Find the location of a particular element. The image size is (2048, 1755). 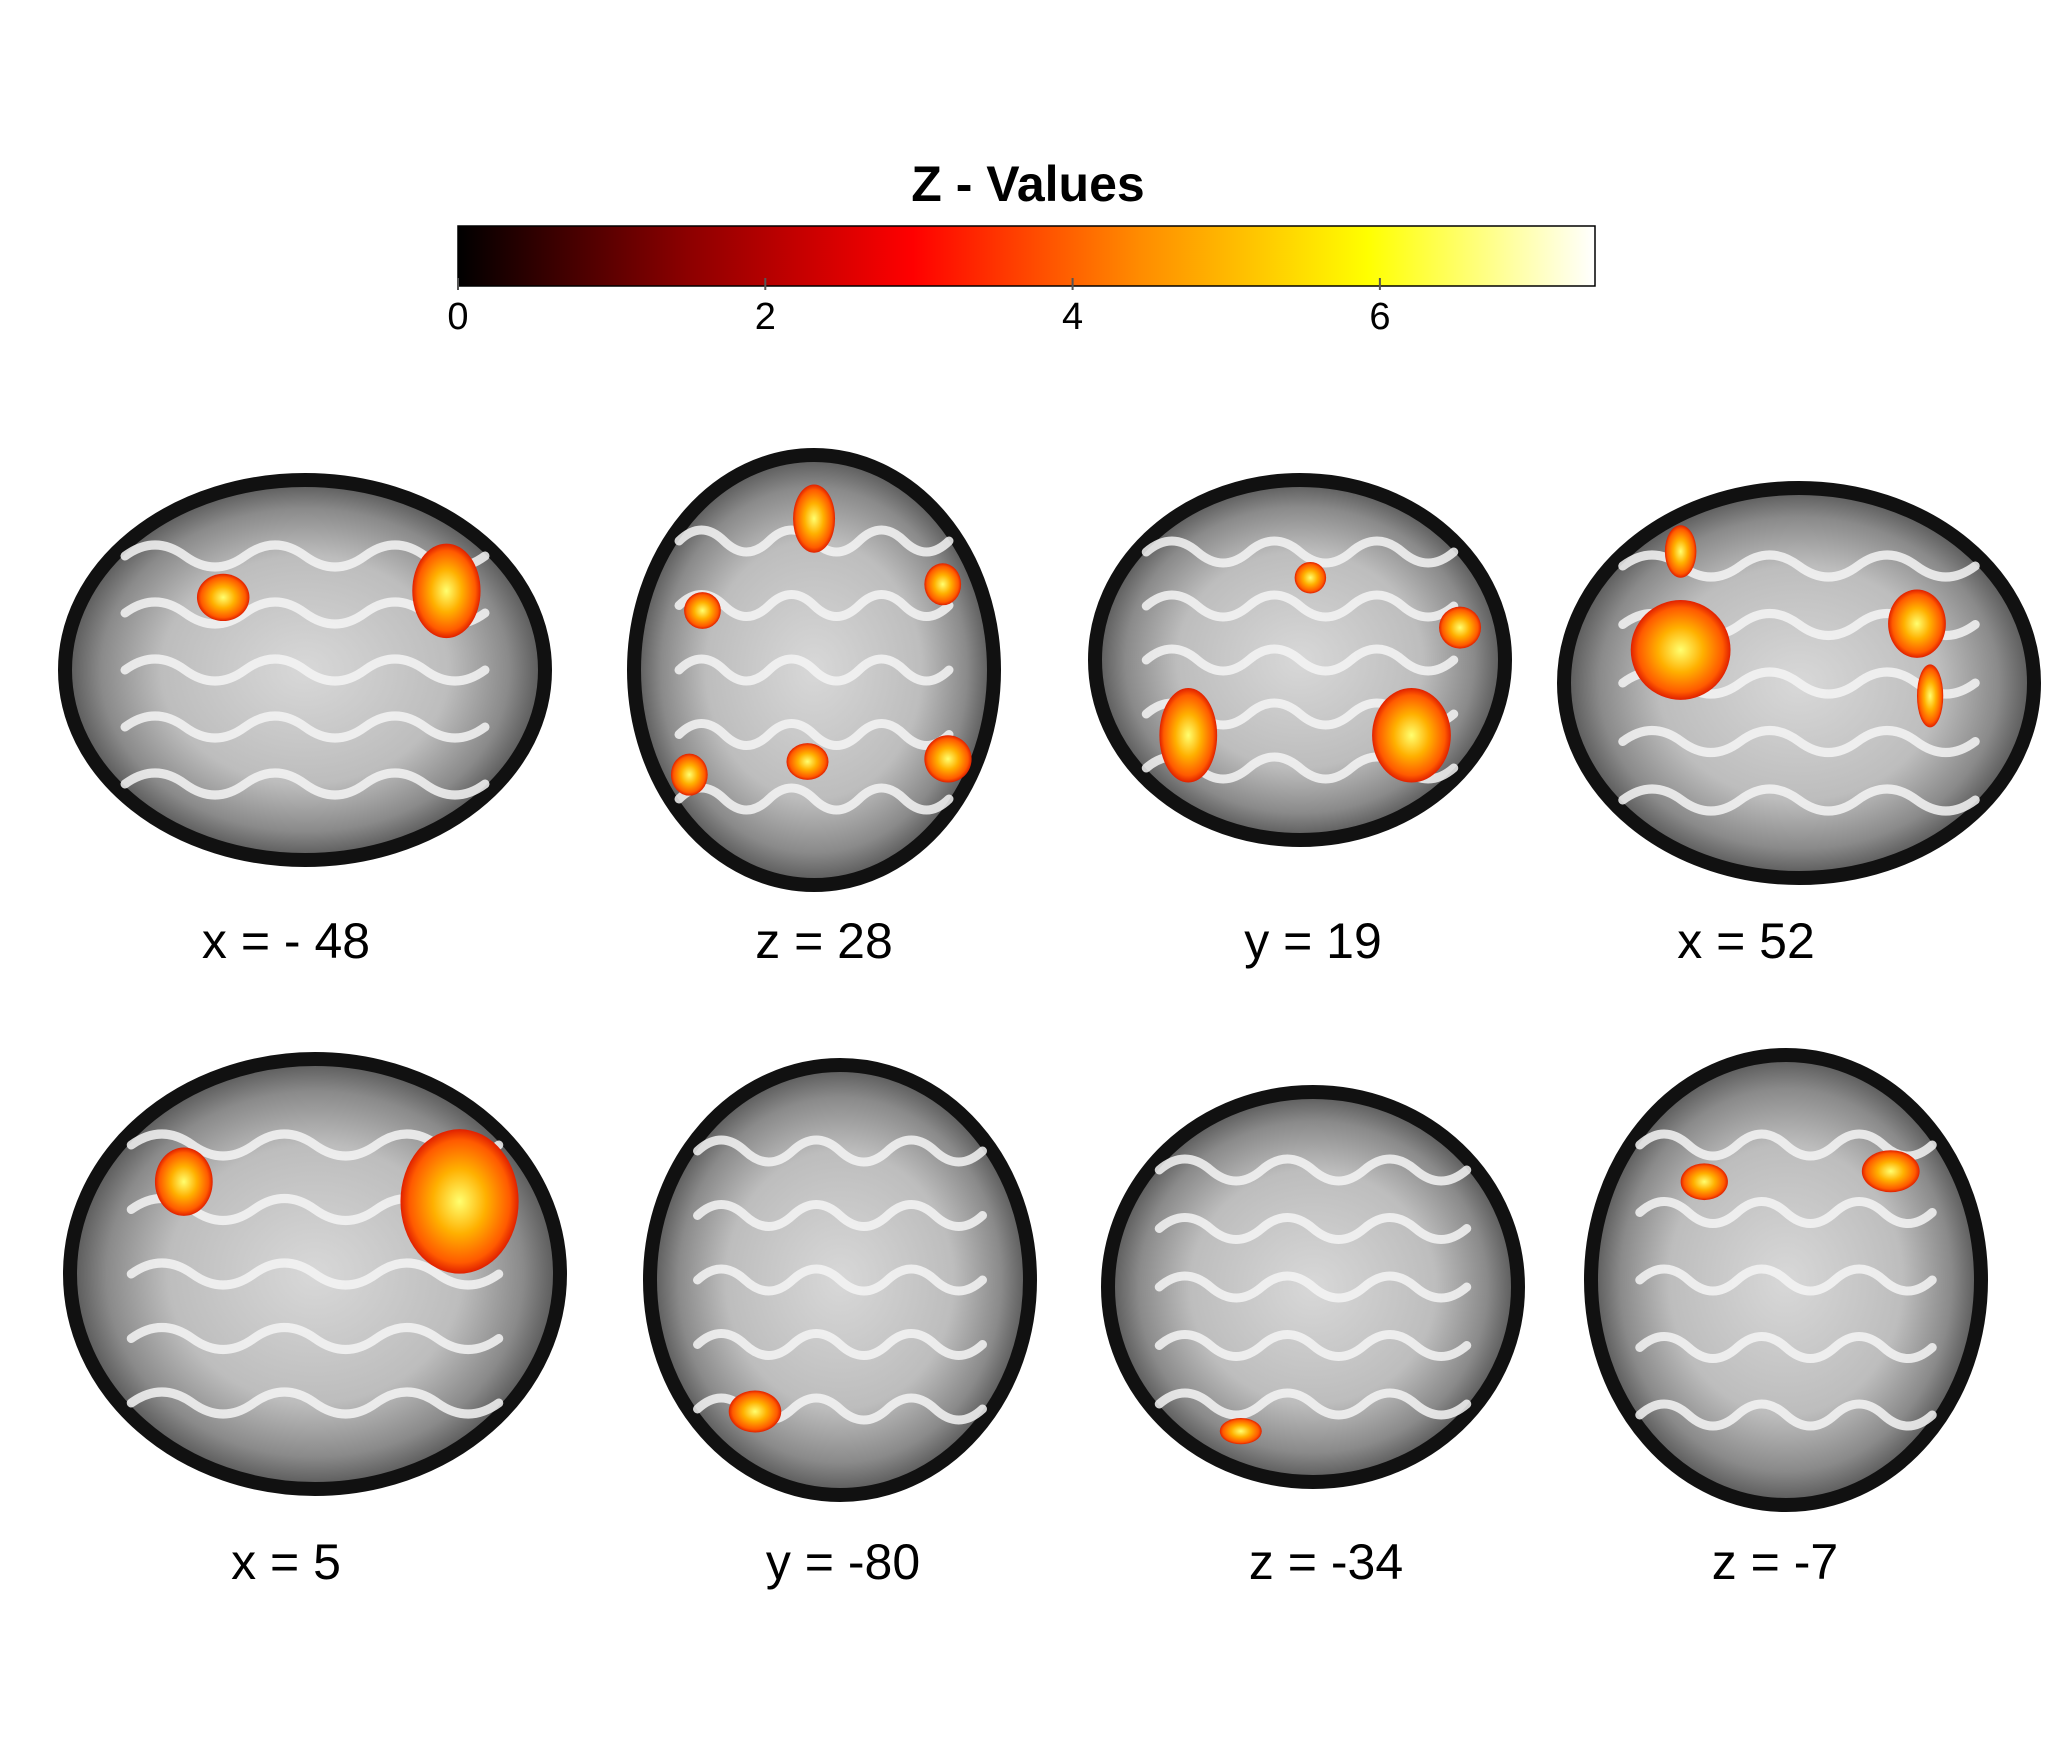

slice-label: z = -34 is located at coordinates (1326, 1562).